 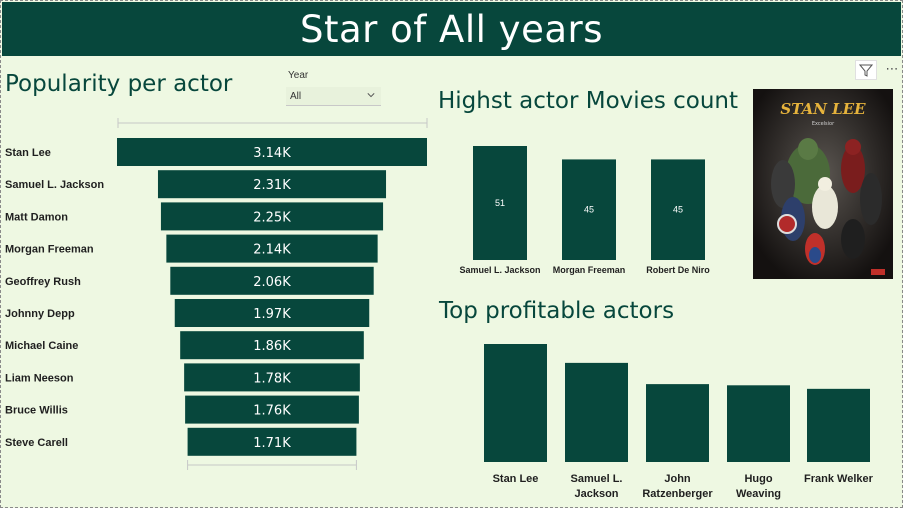 I want to click on more-options-button: ⋯, so click(x=892, y=70).